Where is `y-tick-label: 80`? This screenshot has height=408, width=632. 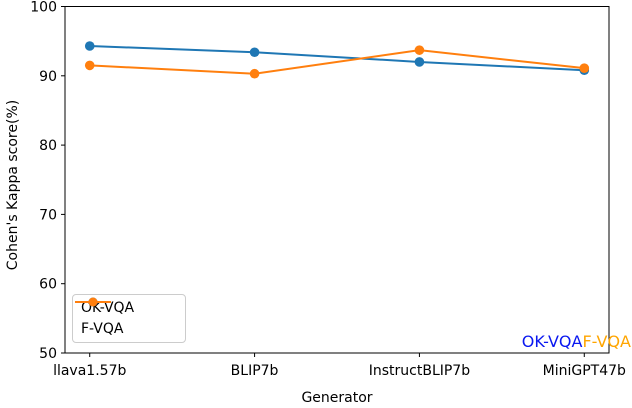
y-tick-label: 80 is located at coordinates (48, 146).